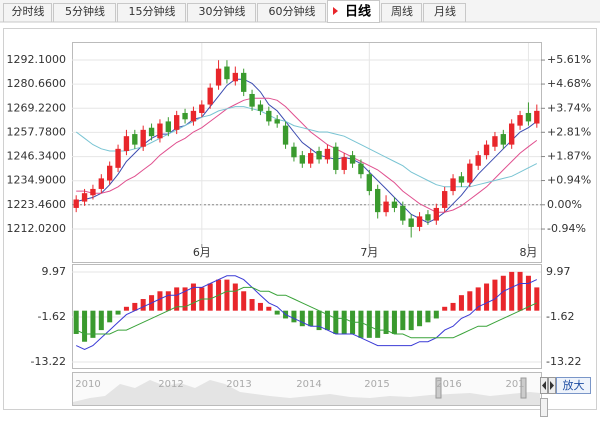 The width and height of the screenshot is (600, 423). What do you see at coordinates (335, 11) in the screenshot?
I see `active-marker` at bounding box center [335, 11].